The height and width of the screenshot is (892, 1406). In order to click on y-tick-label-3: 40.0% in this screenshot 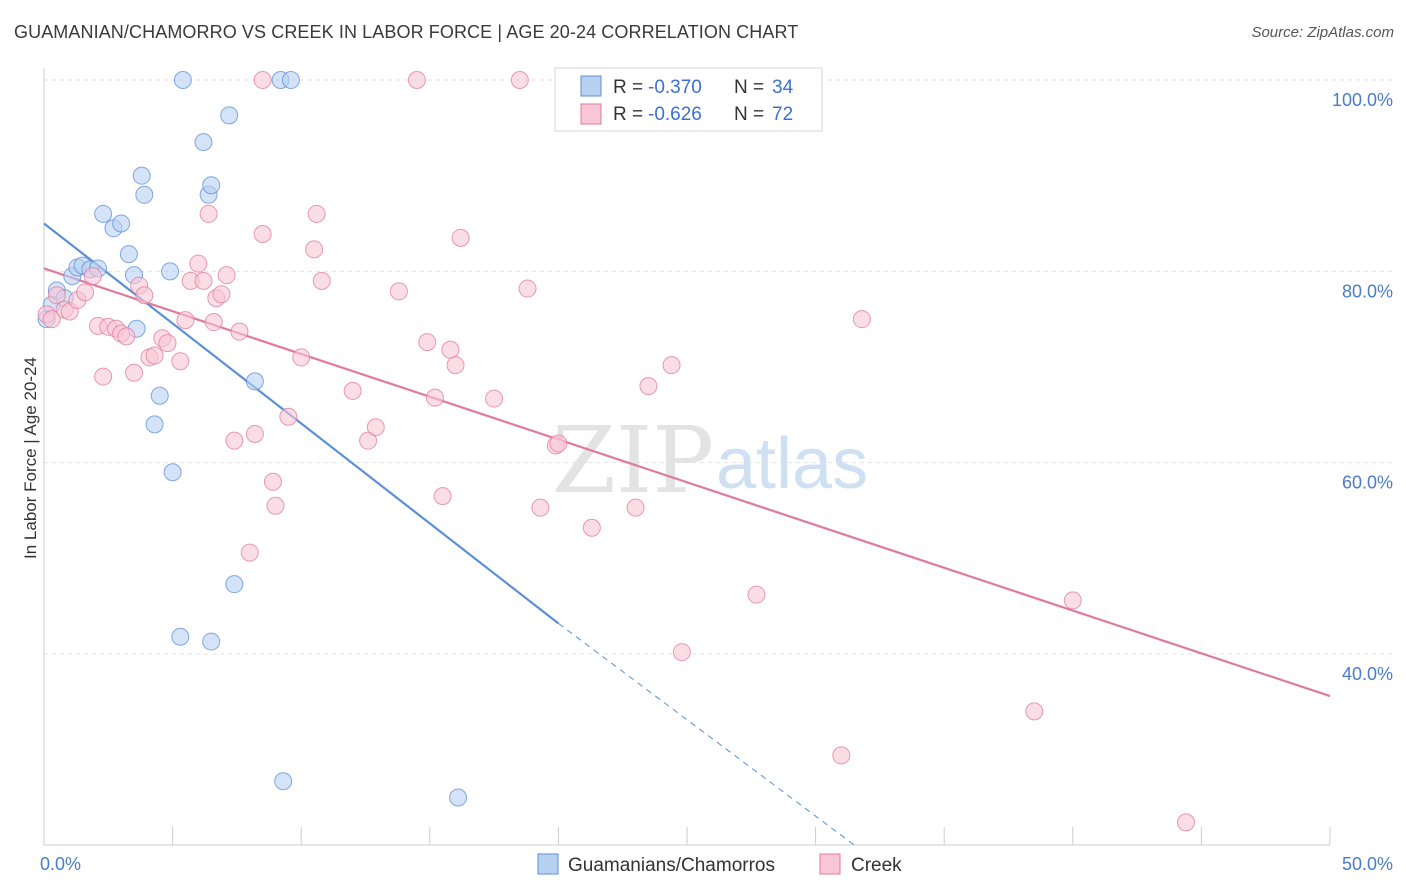, I will do `click(1367, 674)`.